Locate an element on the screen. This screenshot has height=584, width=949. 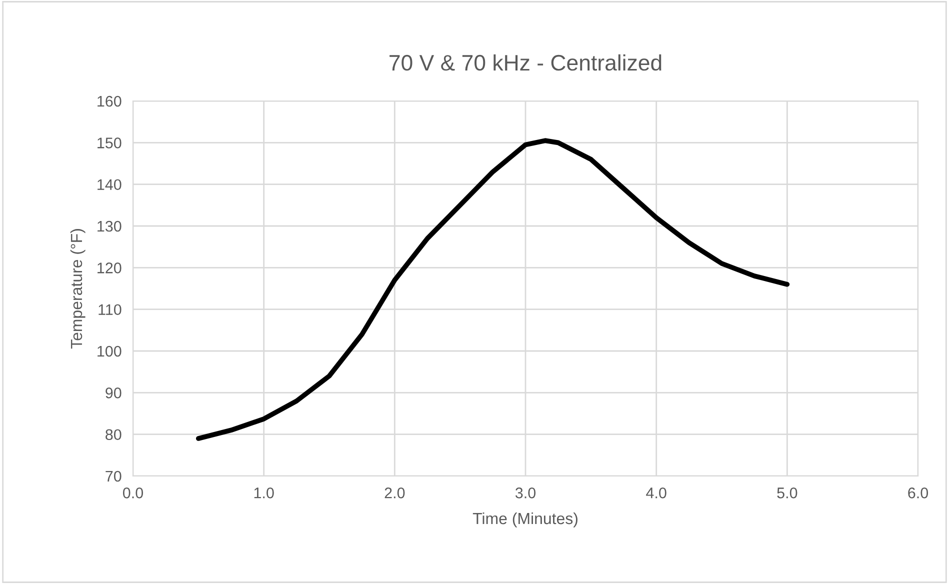
y-tick-label: 130 is located at coordinates (110, 226).